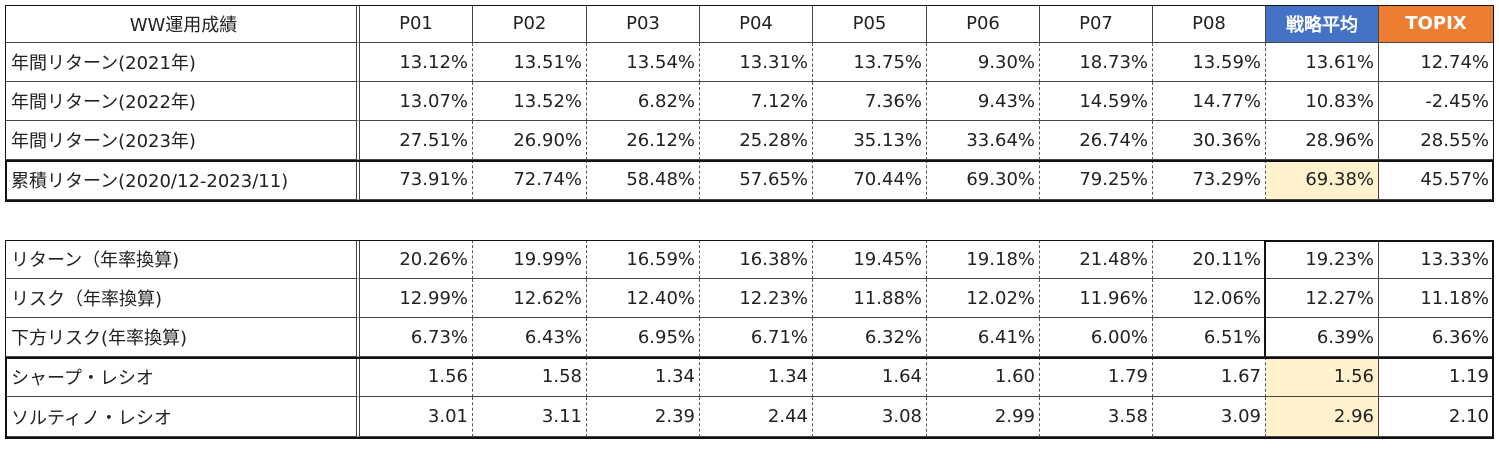 The image size is (1499, 449). What do you see at coordinates (182, 180) in the screenshot?
I see `row-label: 累積リターン(2020/12-2023/11)` at bounding box center [182, 180].